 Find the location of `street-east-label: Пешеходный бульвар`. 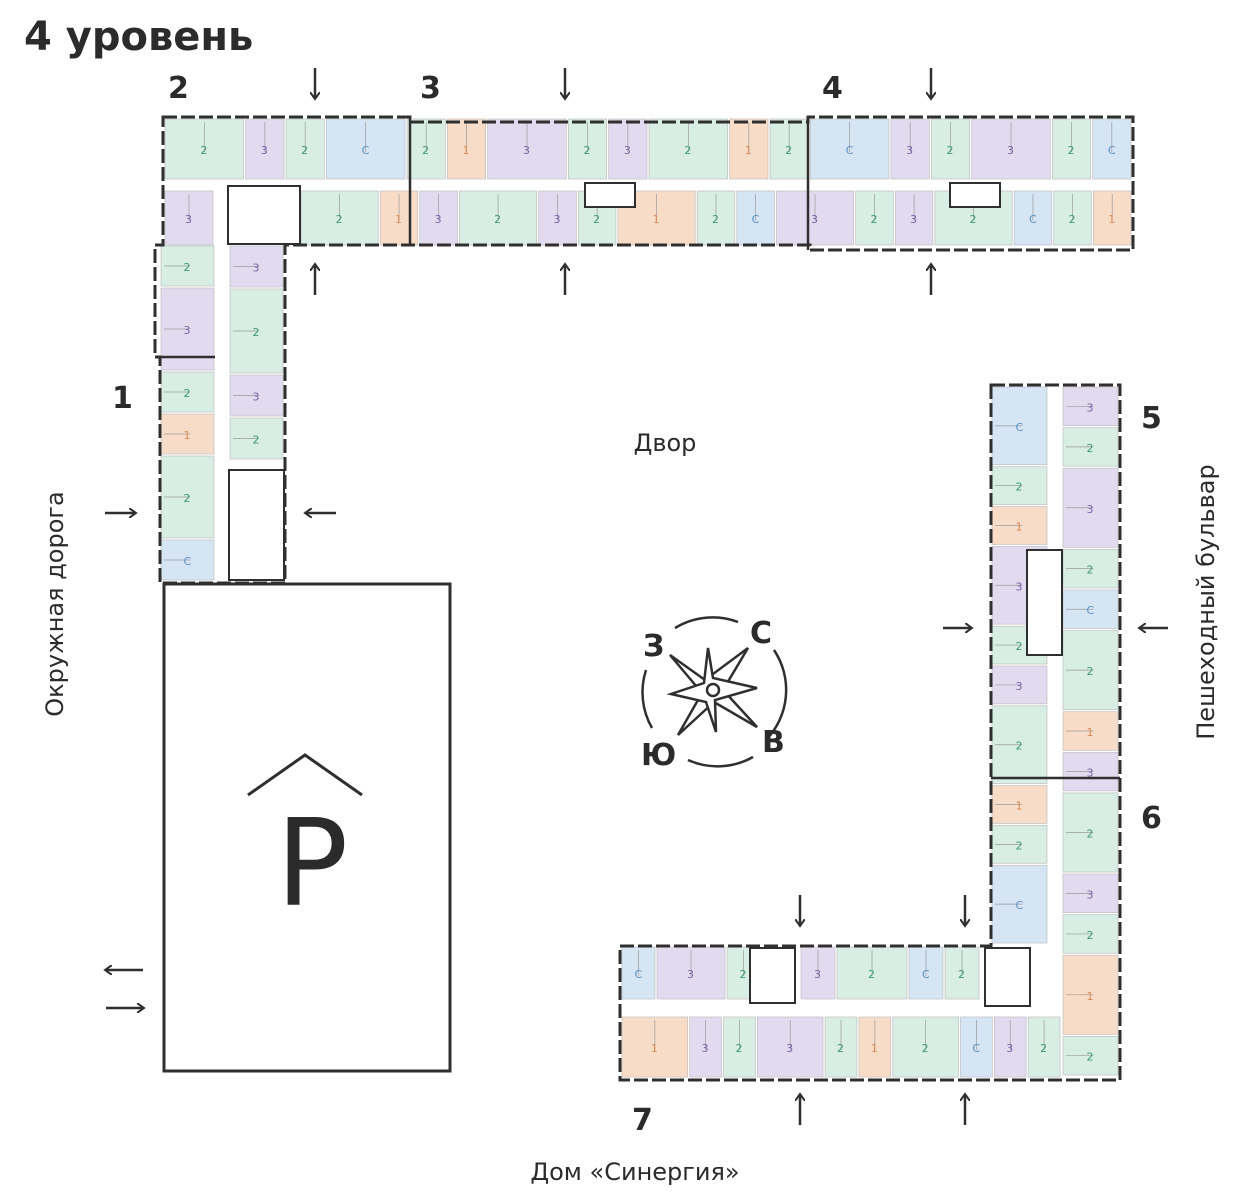

street-east-label: Пешеходный бульвар is located at coordinates (1206, 601).